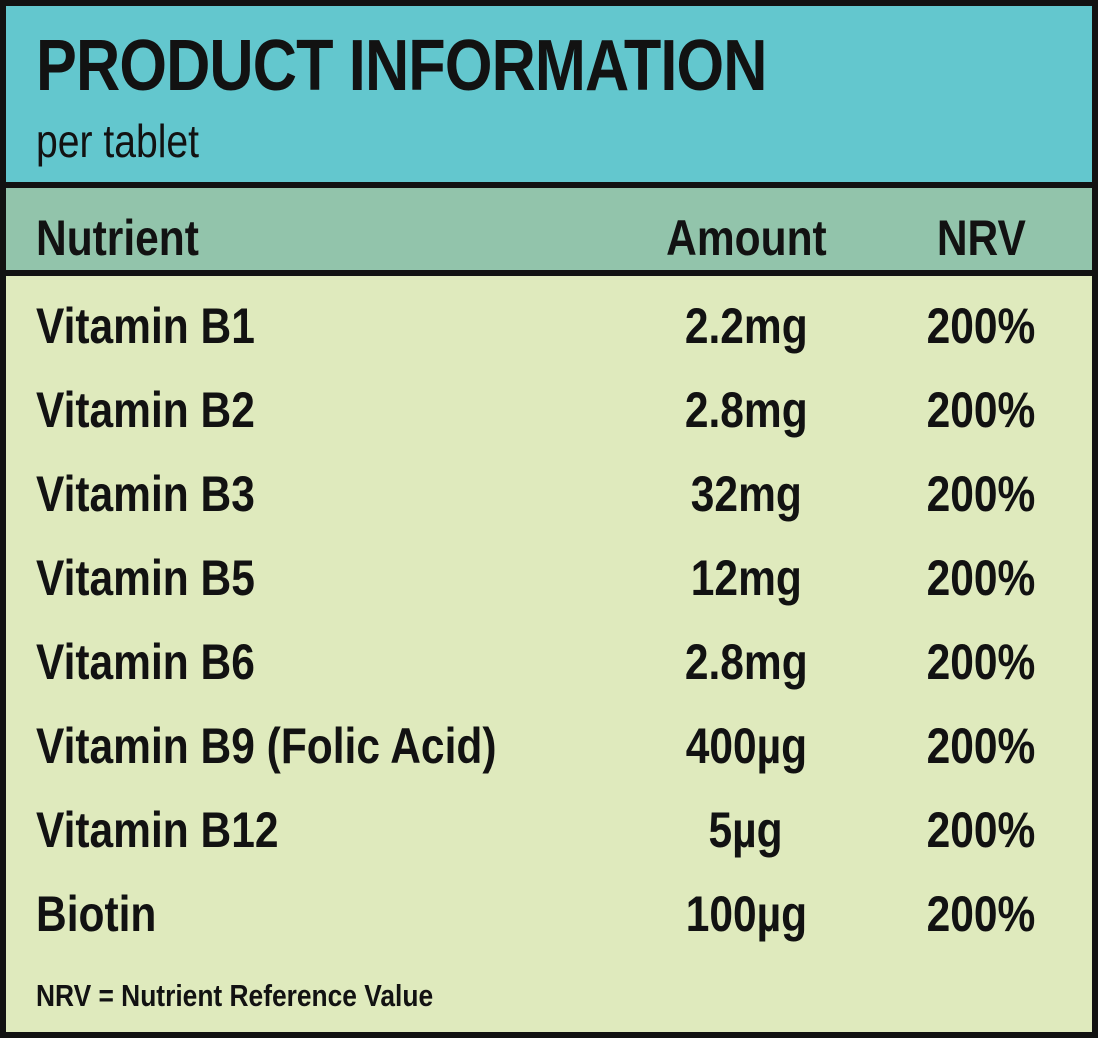 Image resolution: width=1098 pixels, height=1038 pixels. What do you see at coordinates (157, 830) in the screenshot?
I see `nutrient-cell: Vitamin B12` at bounding box center [157, 830].